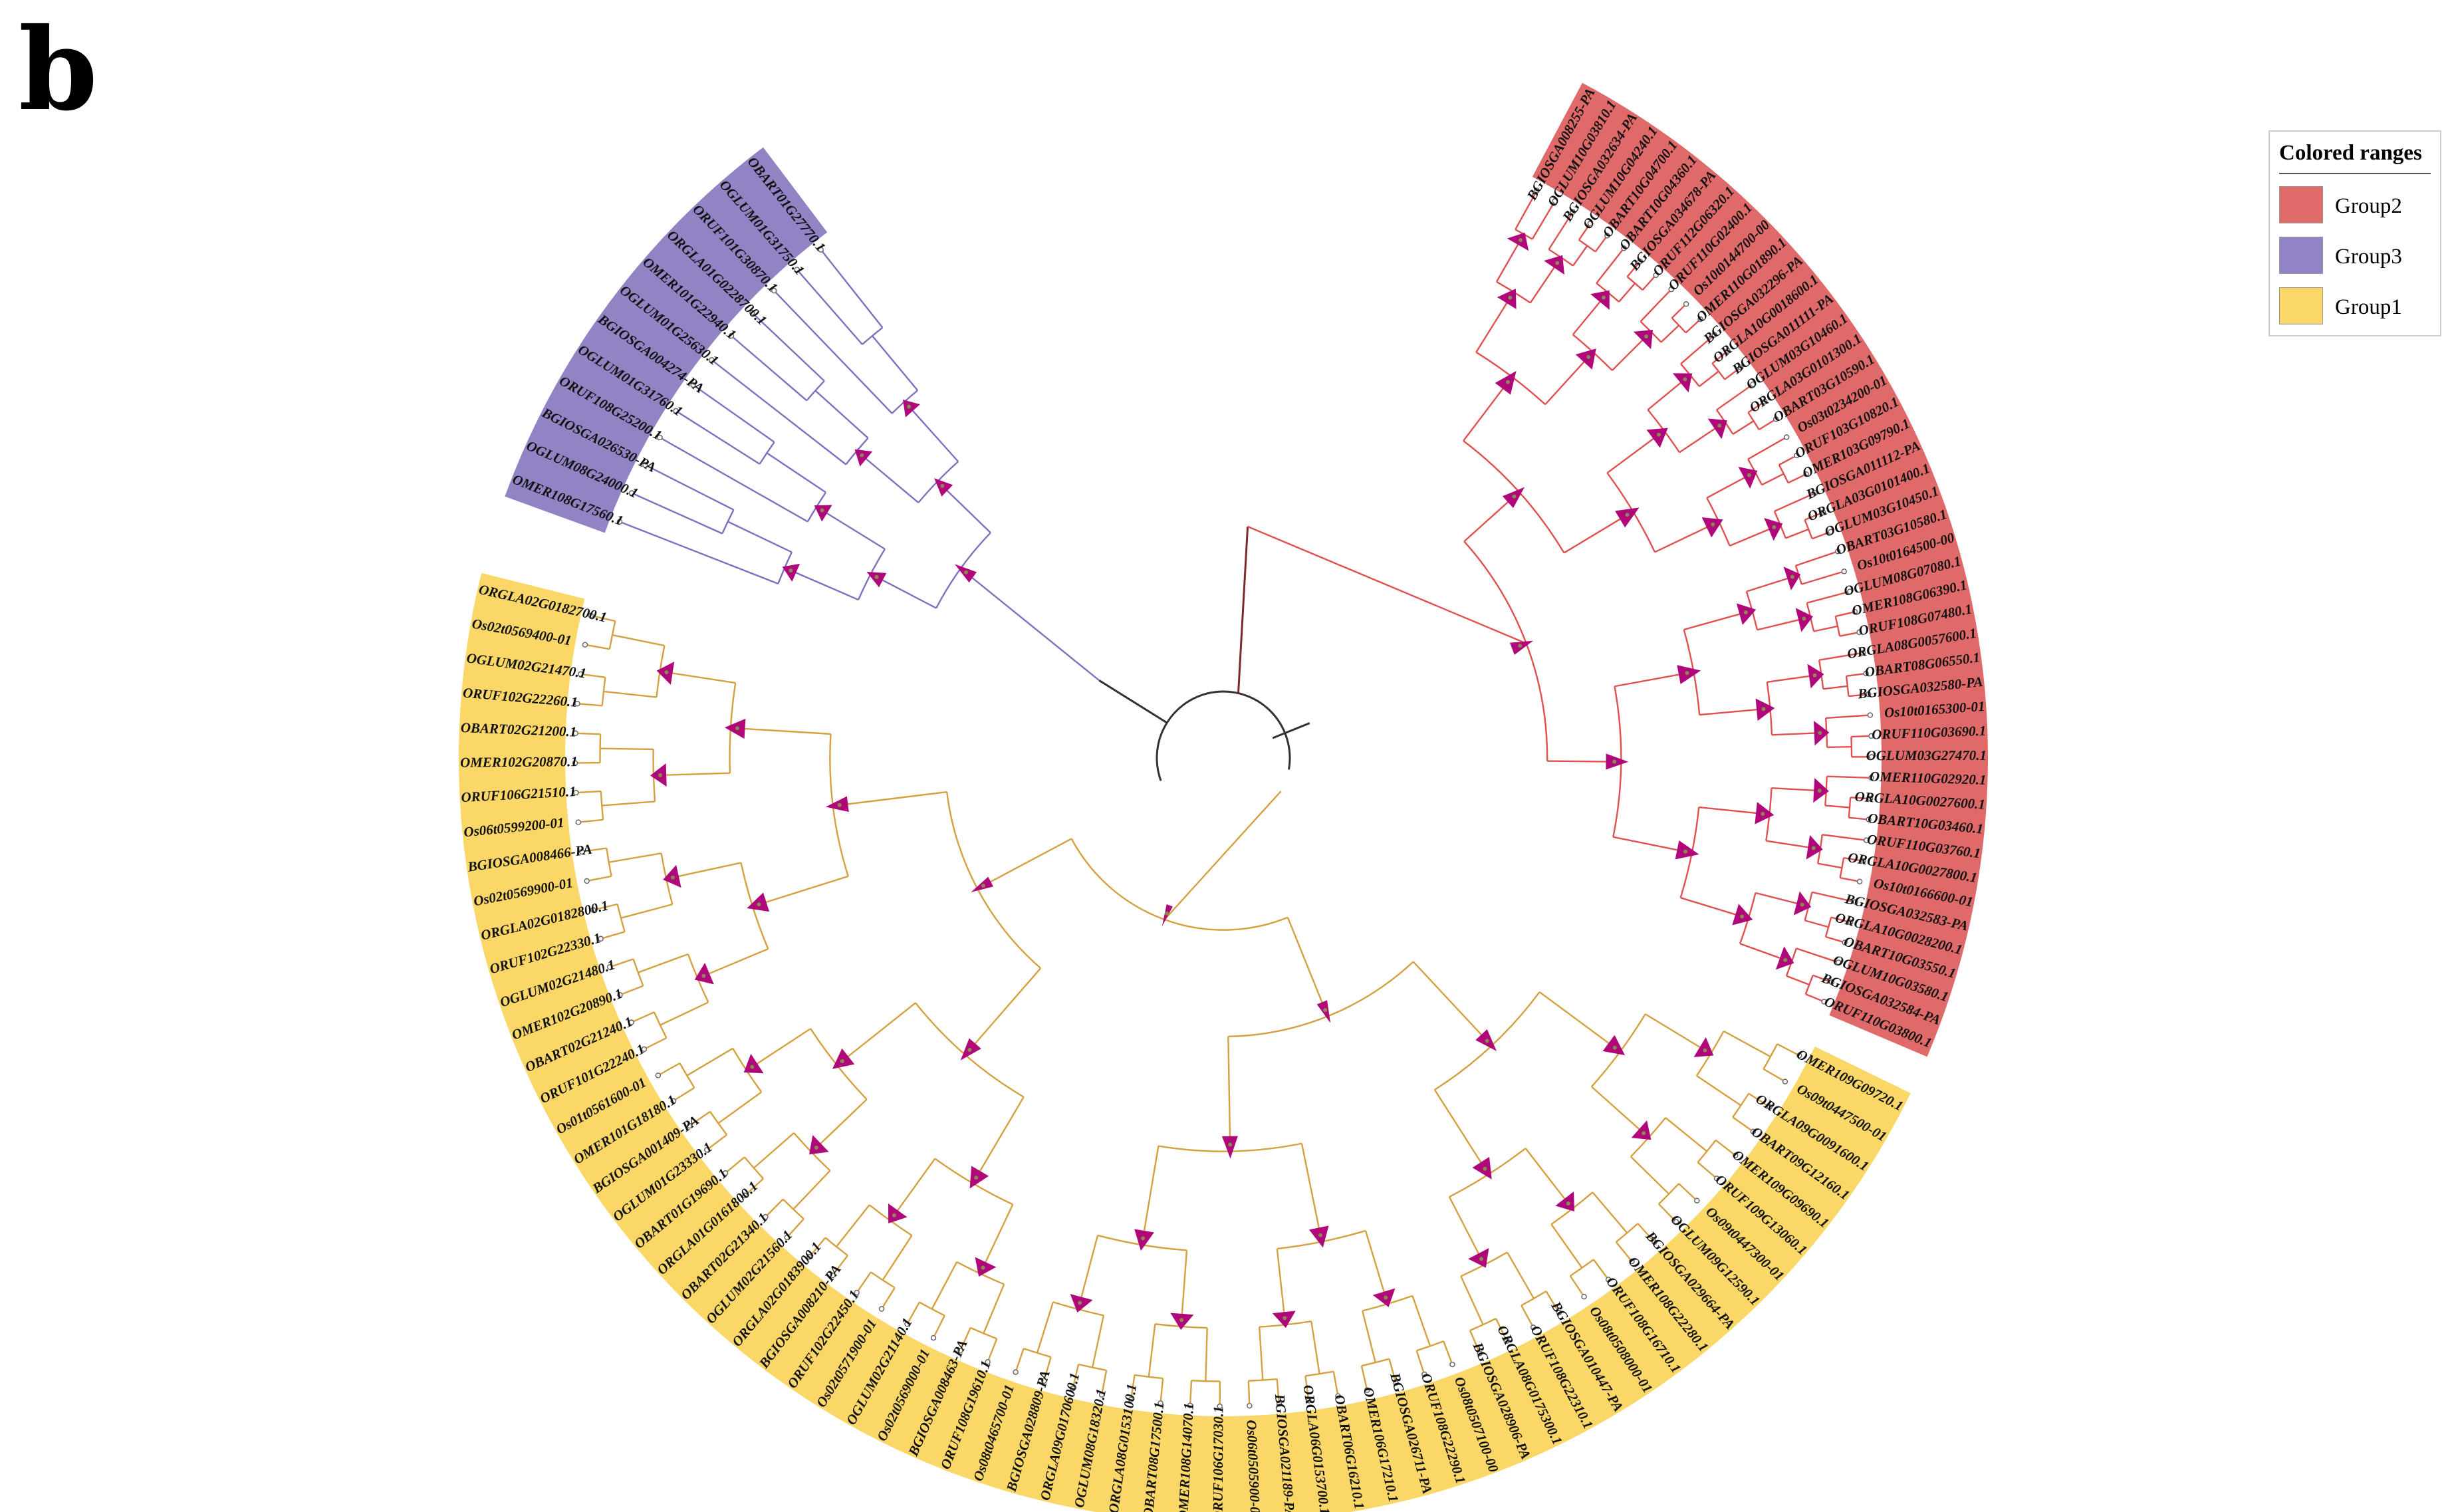 The image size is (2452, 1512). Describe the element at coordinates (2368, 257) in the screenshot. I see `legend-label-group3: Group3` at that location.